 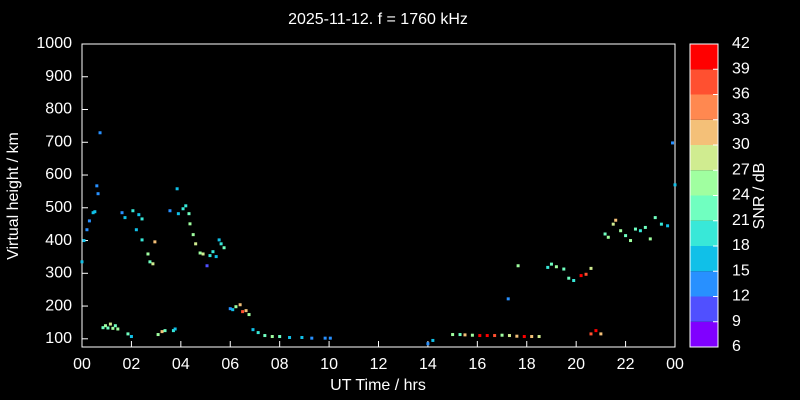 I want to click on colorbar-tick-label: 9, so click(x=736, y=321).